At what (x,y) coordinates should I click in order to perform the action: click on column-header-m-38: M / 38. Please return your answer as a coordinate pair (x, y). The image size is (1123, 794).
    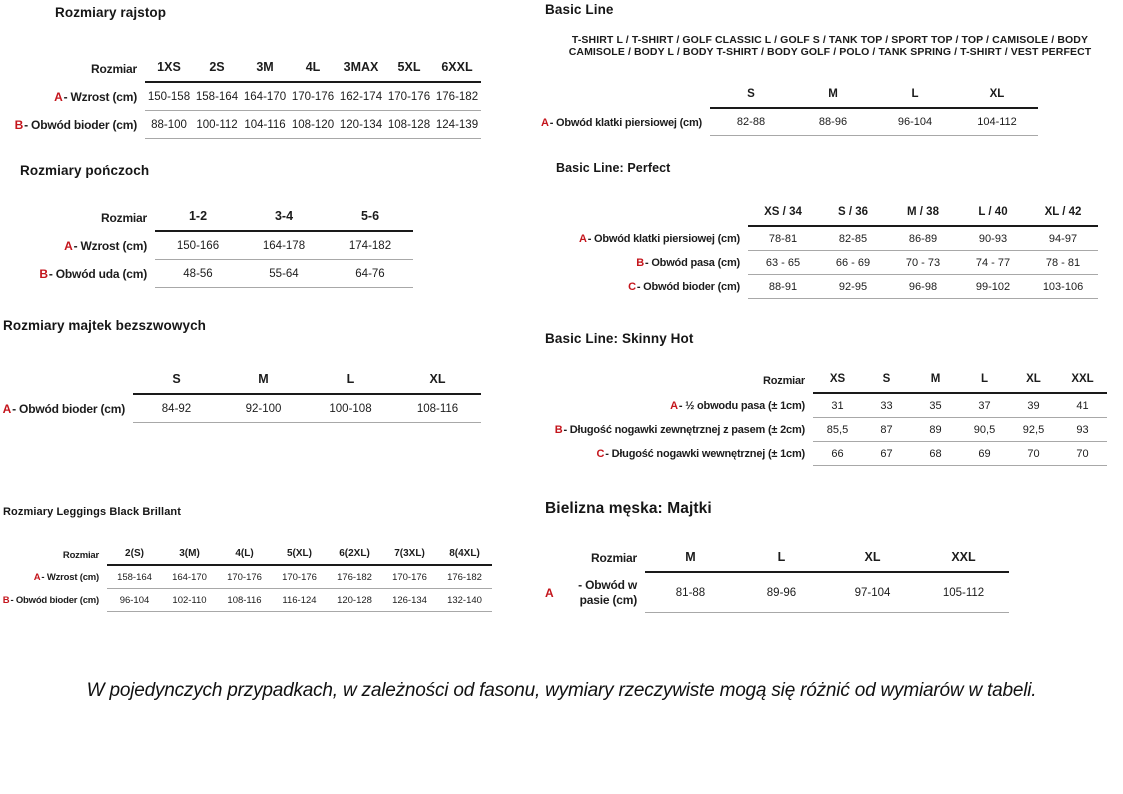
    Looking at the image, I should click on (923, 212).